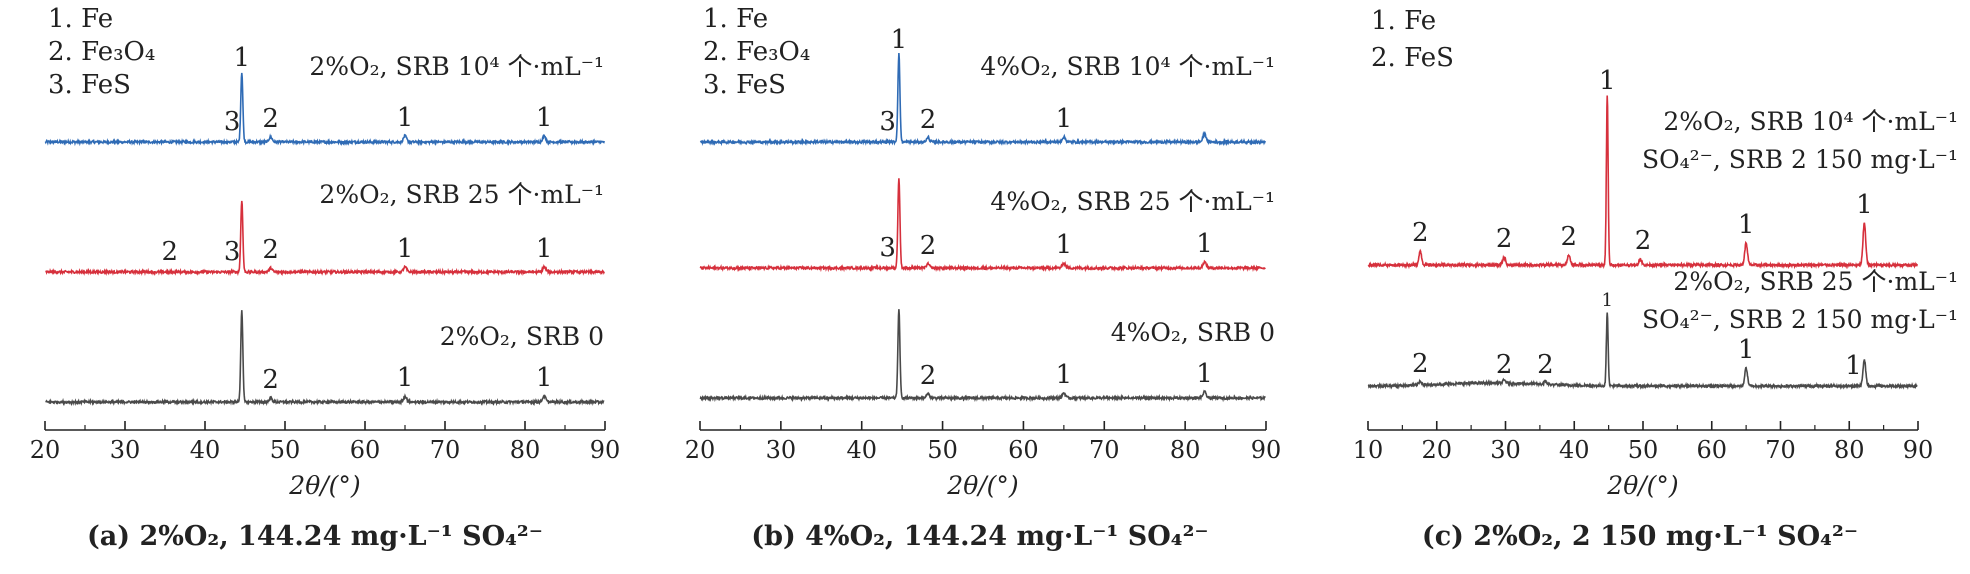  What do you see at coordinates (1640, 536) in the screenshot?
I see `panel-caption: (c) 2%O₂, 2 150 mg·L⁻¹ SO₄²⁻` at bounding box center [1640, 536].